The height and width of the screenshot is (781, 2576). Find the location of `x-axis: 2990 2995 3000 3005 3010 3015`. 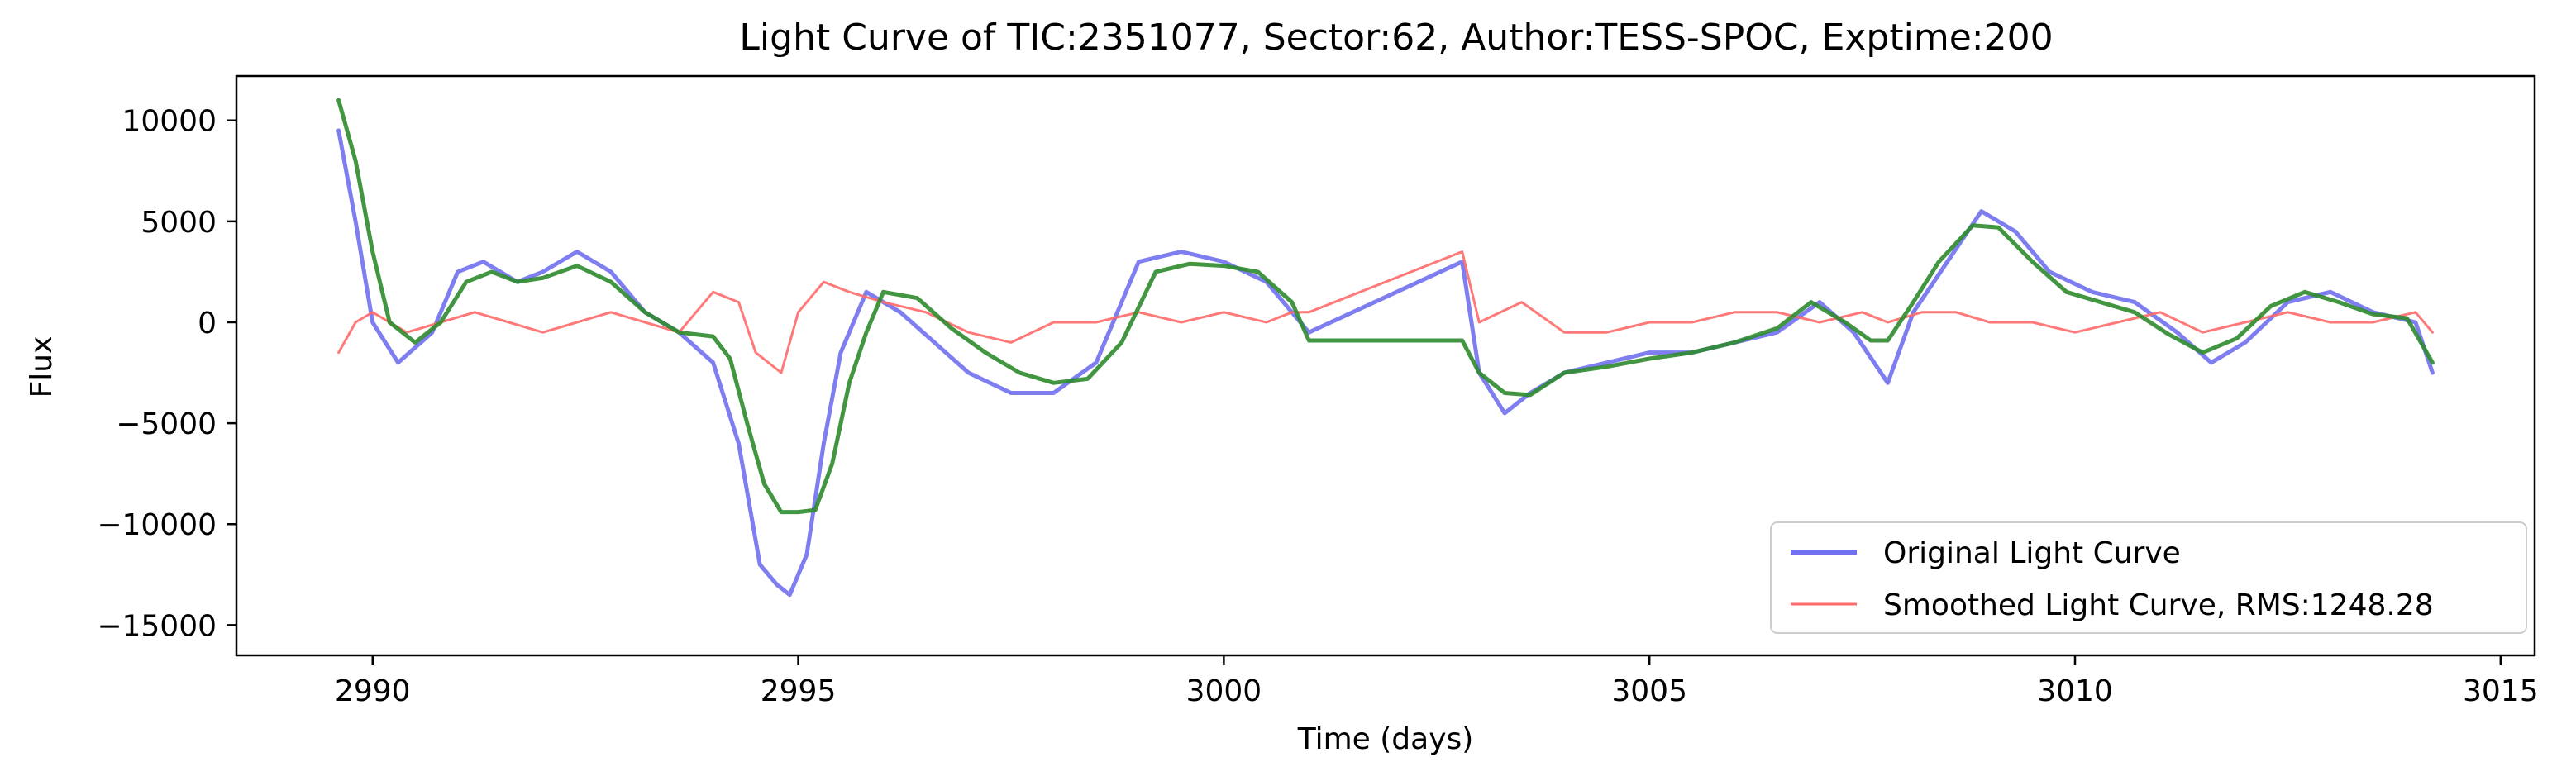

x-axis: 2990 2995 3000 3005 3010 3015 is located at coordinates (1437, 681).